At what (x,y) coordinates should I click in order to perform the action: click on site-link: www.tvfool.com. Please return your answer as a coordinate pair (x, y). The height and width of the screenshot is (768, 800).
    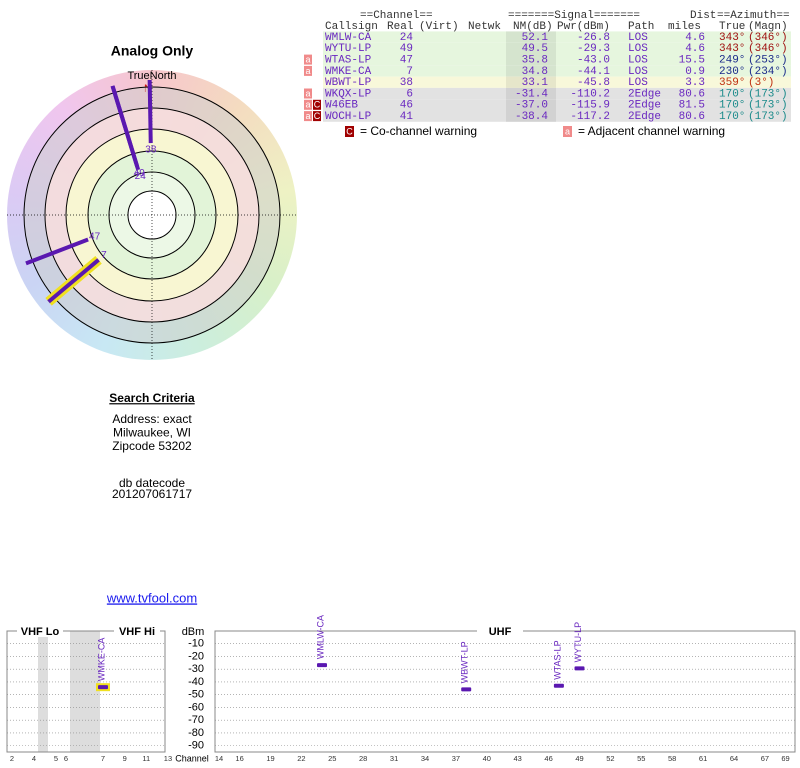
    Looking at the image, I should click on (151, 597).